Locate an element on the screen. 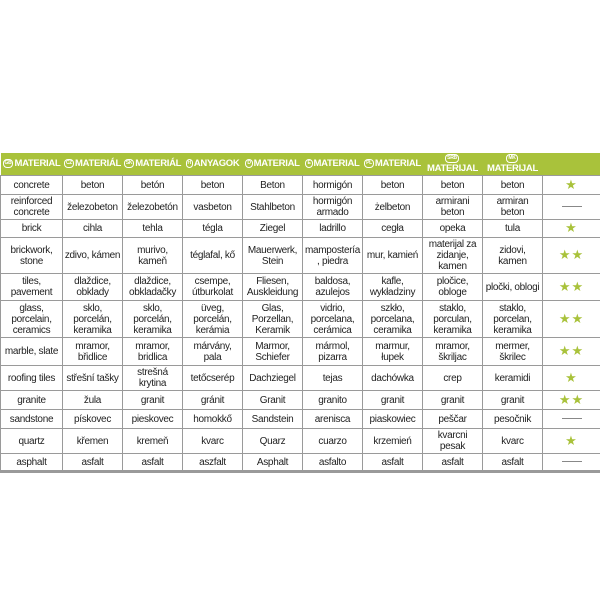  column-header: PL MATERIAL is located at coordinates (392, 164).